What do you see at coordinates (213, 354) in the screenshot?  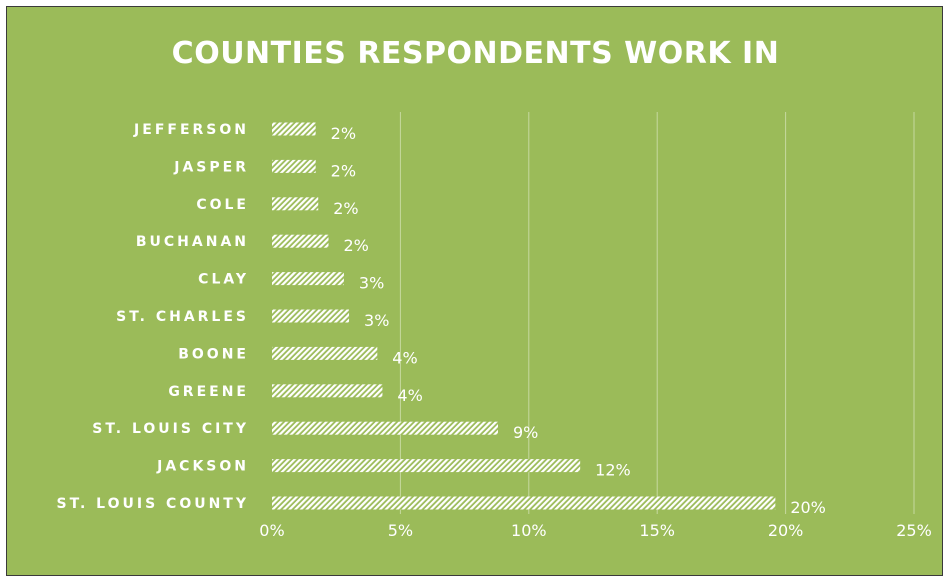 I see `category-label: BOONE` at bounding box center [213, 354].